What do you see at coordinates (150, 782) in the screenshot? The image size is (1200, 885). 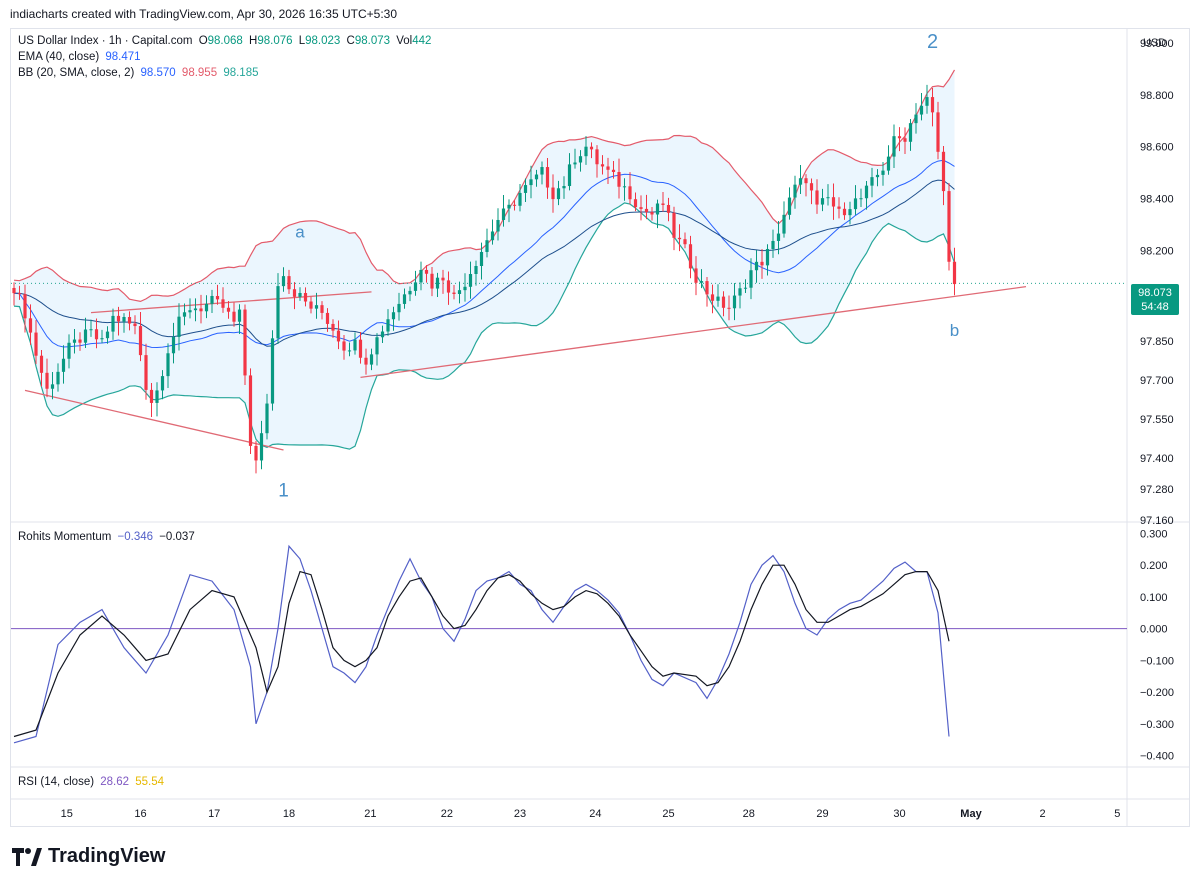 I see `rsi-ma-value: 55.54` at bounding box center [150, 782].